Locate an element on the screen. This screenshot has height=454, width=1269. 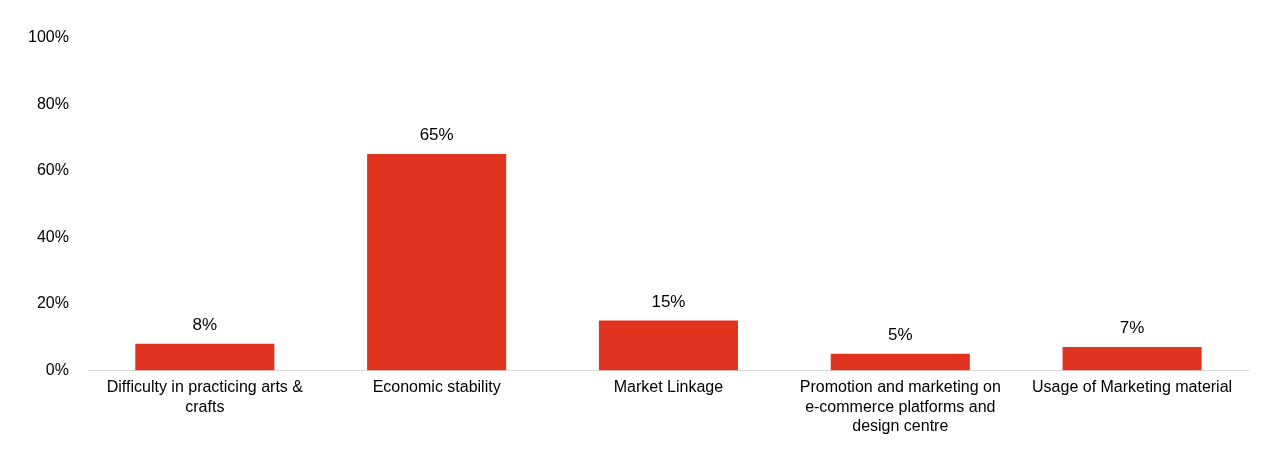
data-label: 15% is located at coordinates (668, 301).